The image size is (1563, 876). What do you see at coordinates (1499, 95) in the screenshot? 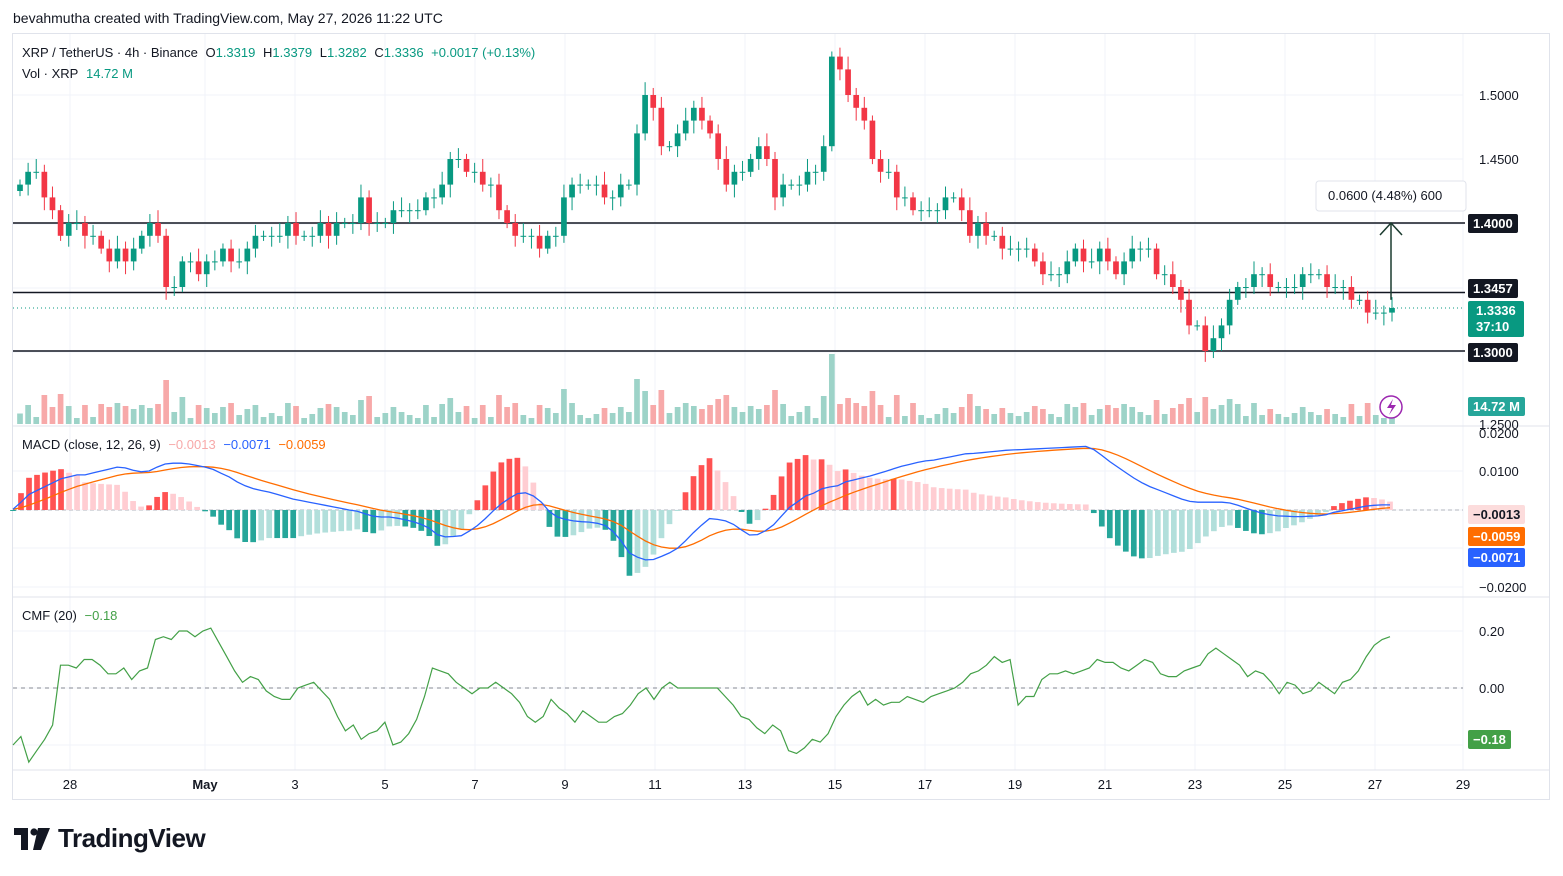
I see `price-axis-label: 1.5000` at bounding box center [1499, 95].